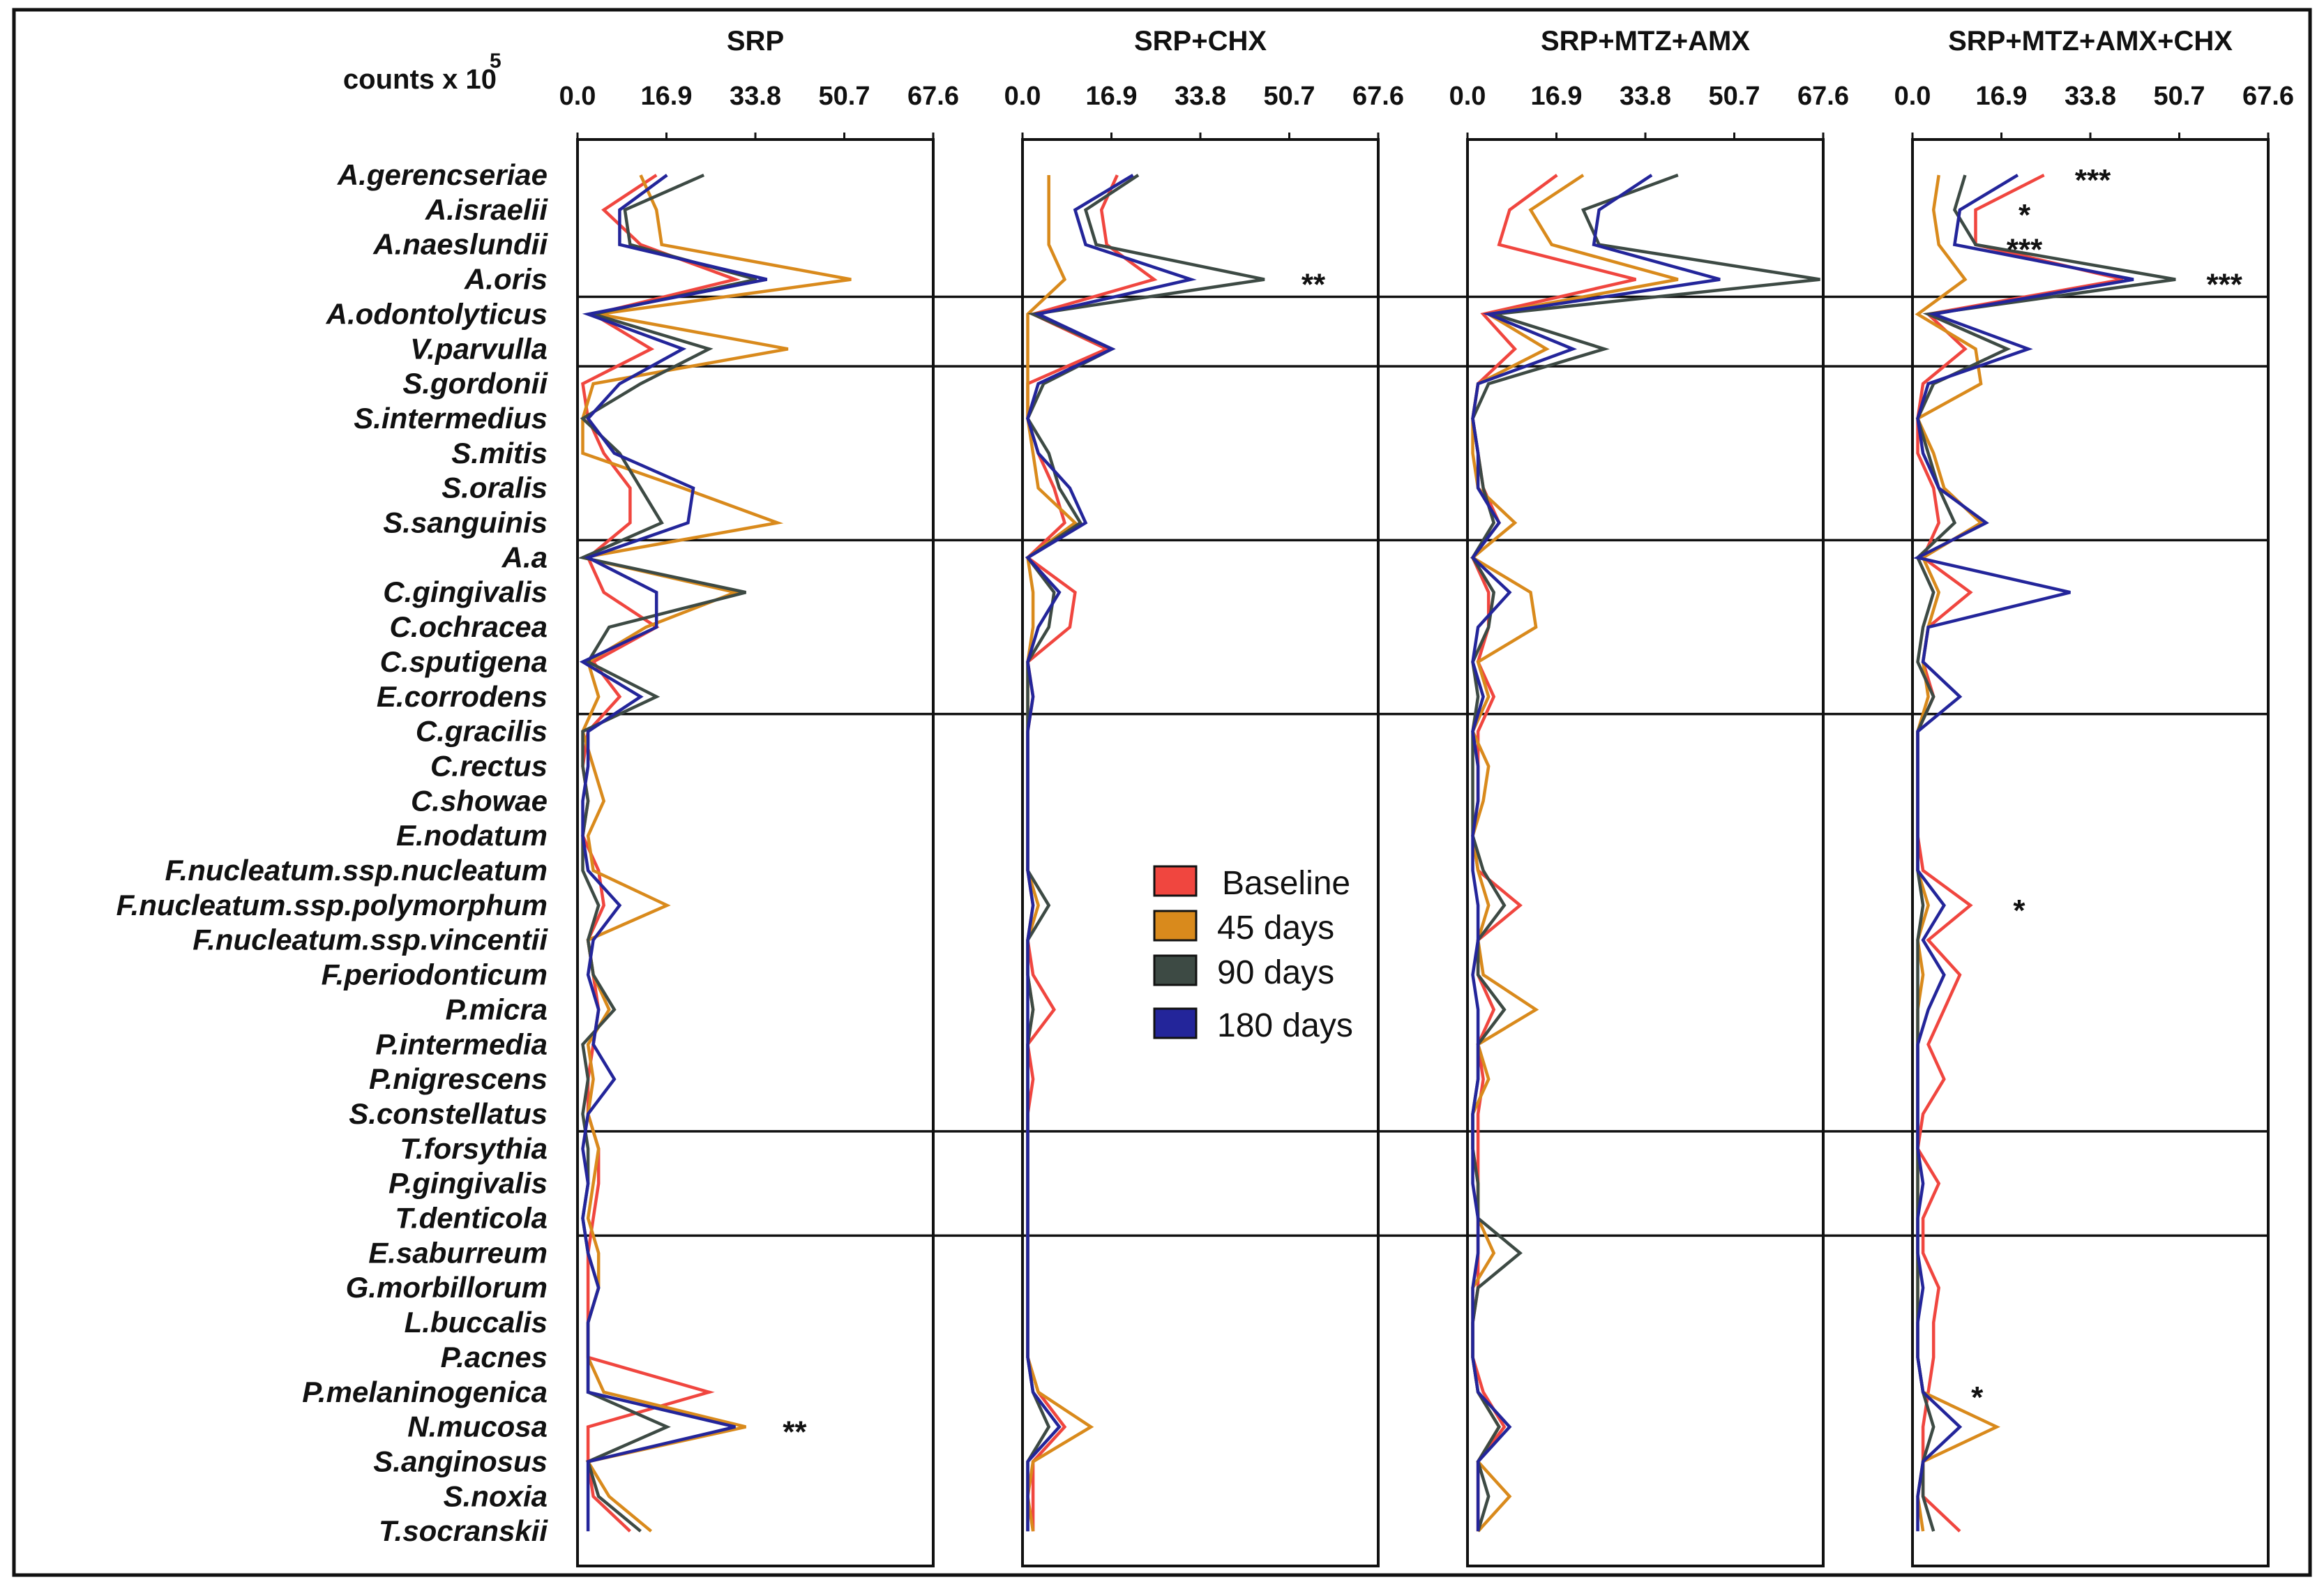  I want to click on series-line-180-days-srp-mtz-amx-chx, so click(2023, 853).